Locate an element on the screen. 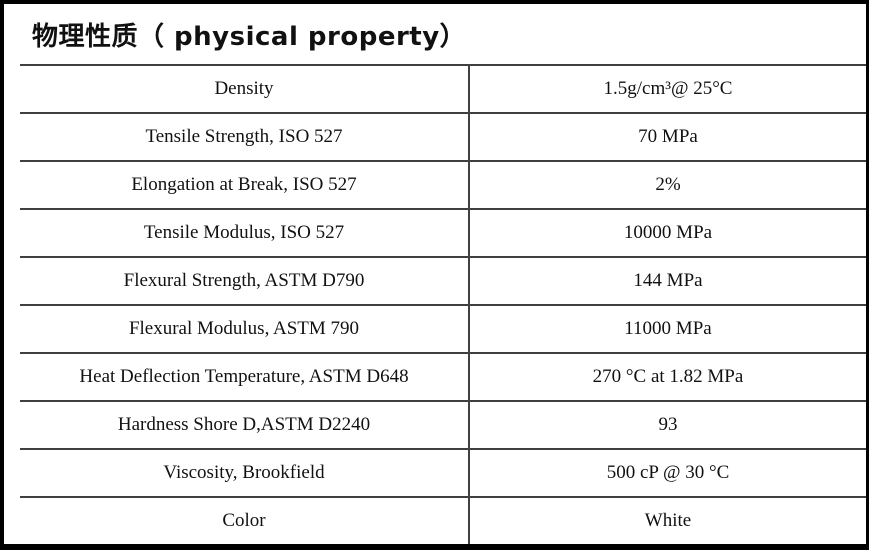 This screenshot has height=550, width=869. title-bar: 物理性质（ physical property） is located at coordinates (435, 34).